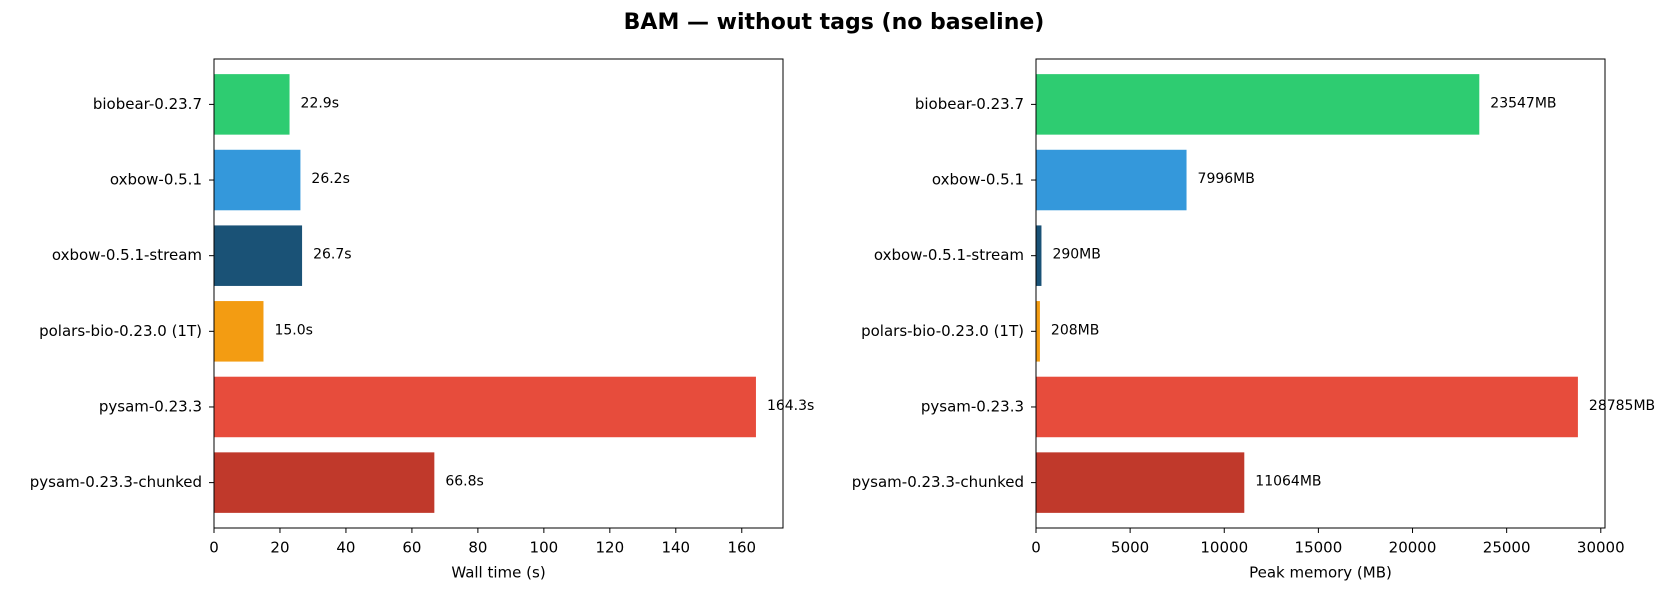 This screenshot has height=594, width=1668. I want to click on x-tick-label: 120, so click(610, 548).